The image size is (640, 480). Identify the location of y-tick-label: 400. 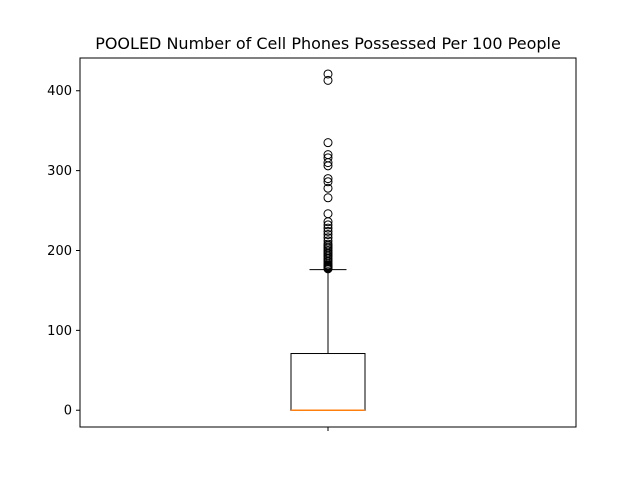
(59, 91).